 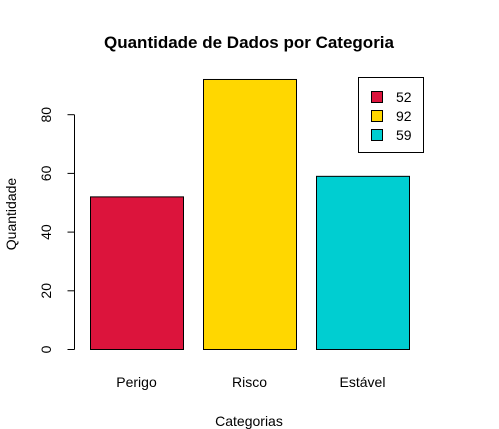 I want to click on legend: 52 92 59, so click(x=391, y=115).